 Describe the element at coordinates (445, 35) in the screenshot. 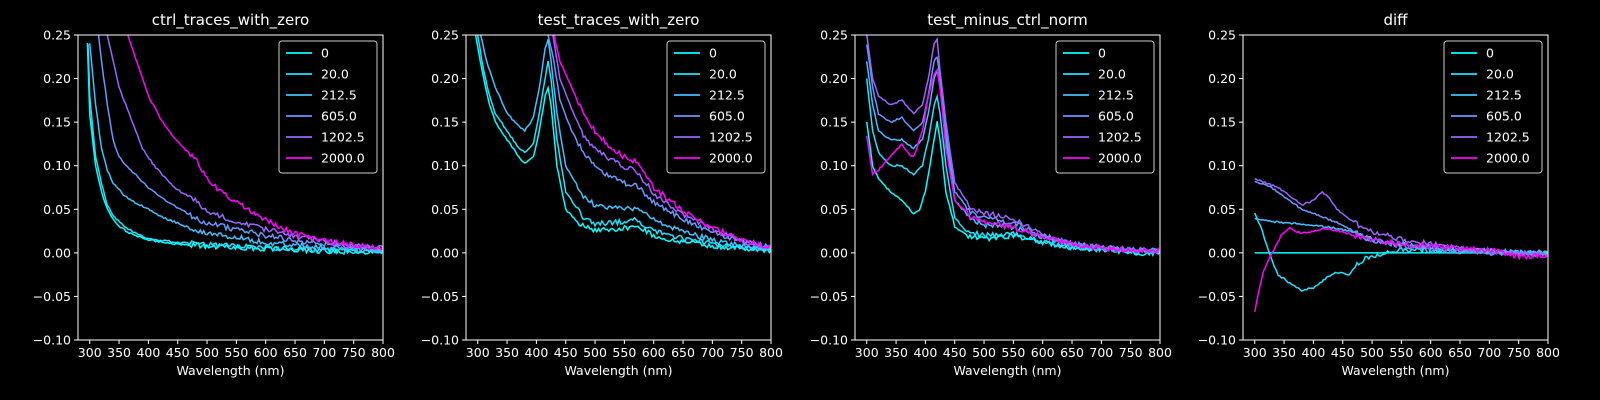

I see `y-tick-label: 0.25` at that location.